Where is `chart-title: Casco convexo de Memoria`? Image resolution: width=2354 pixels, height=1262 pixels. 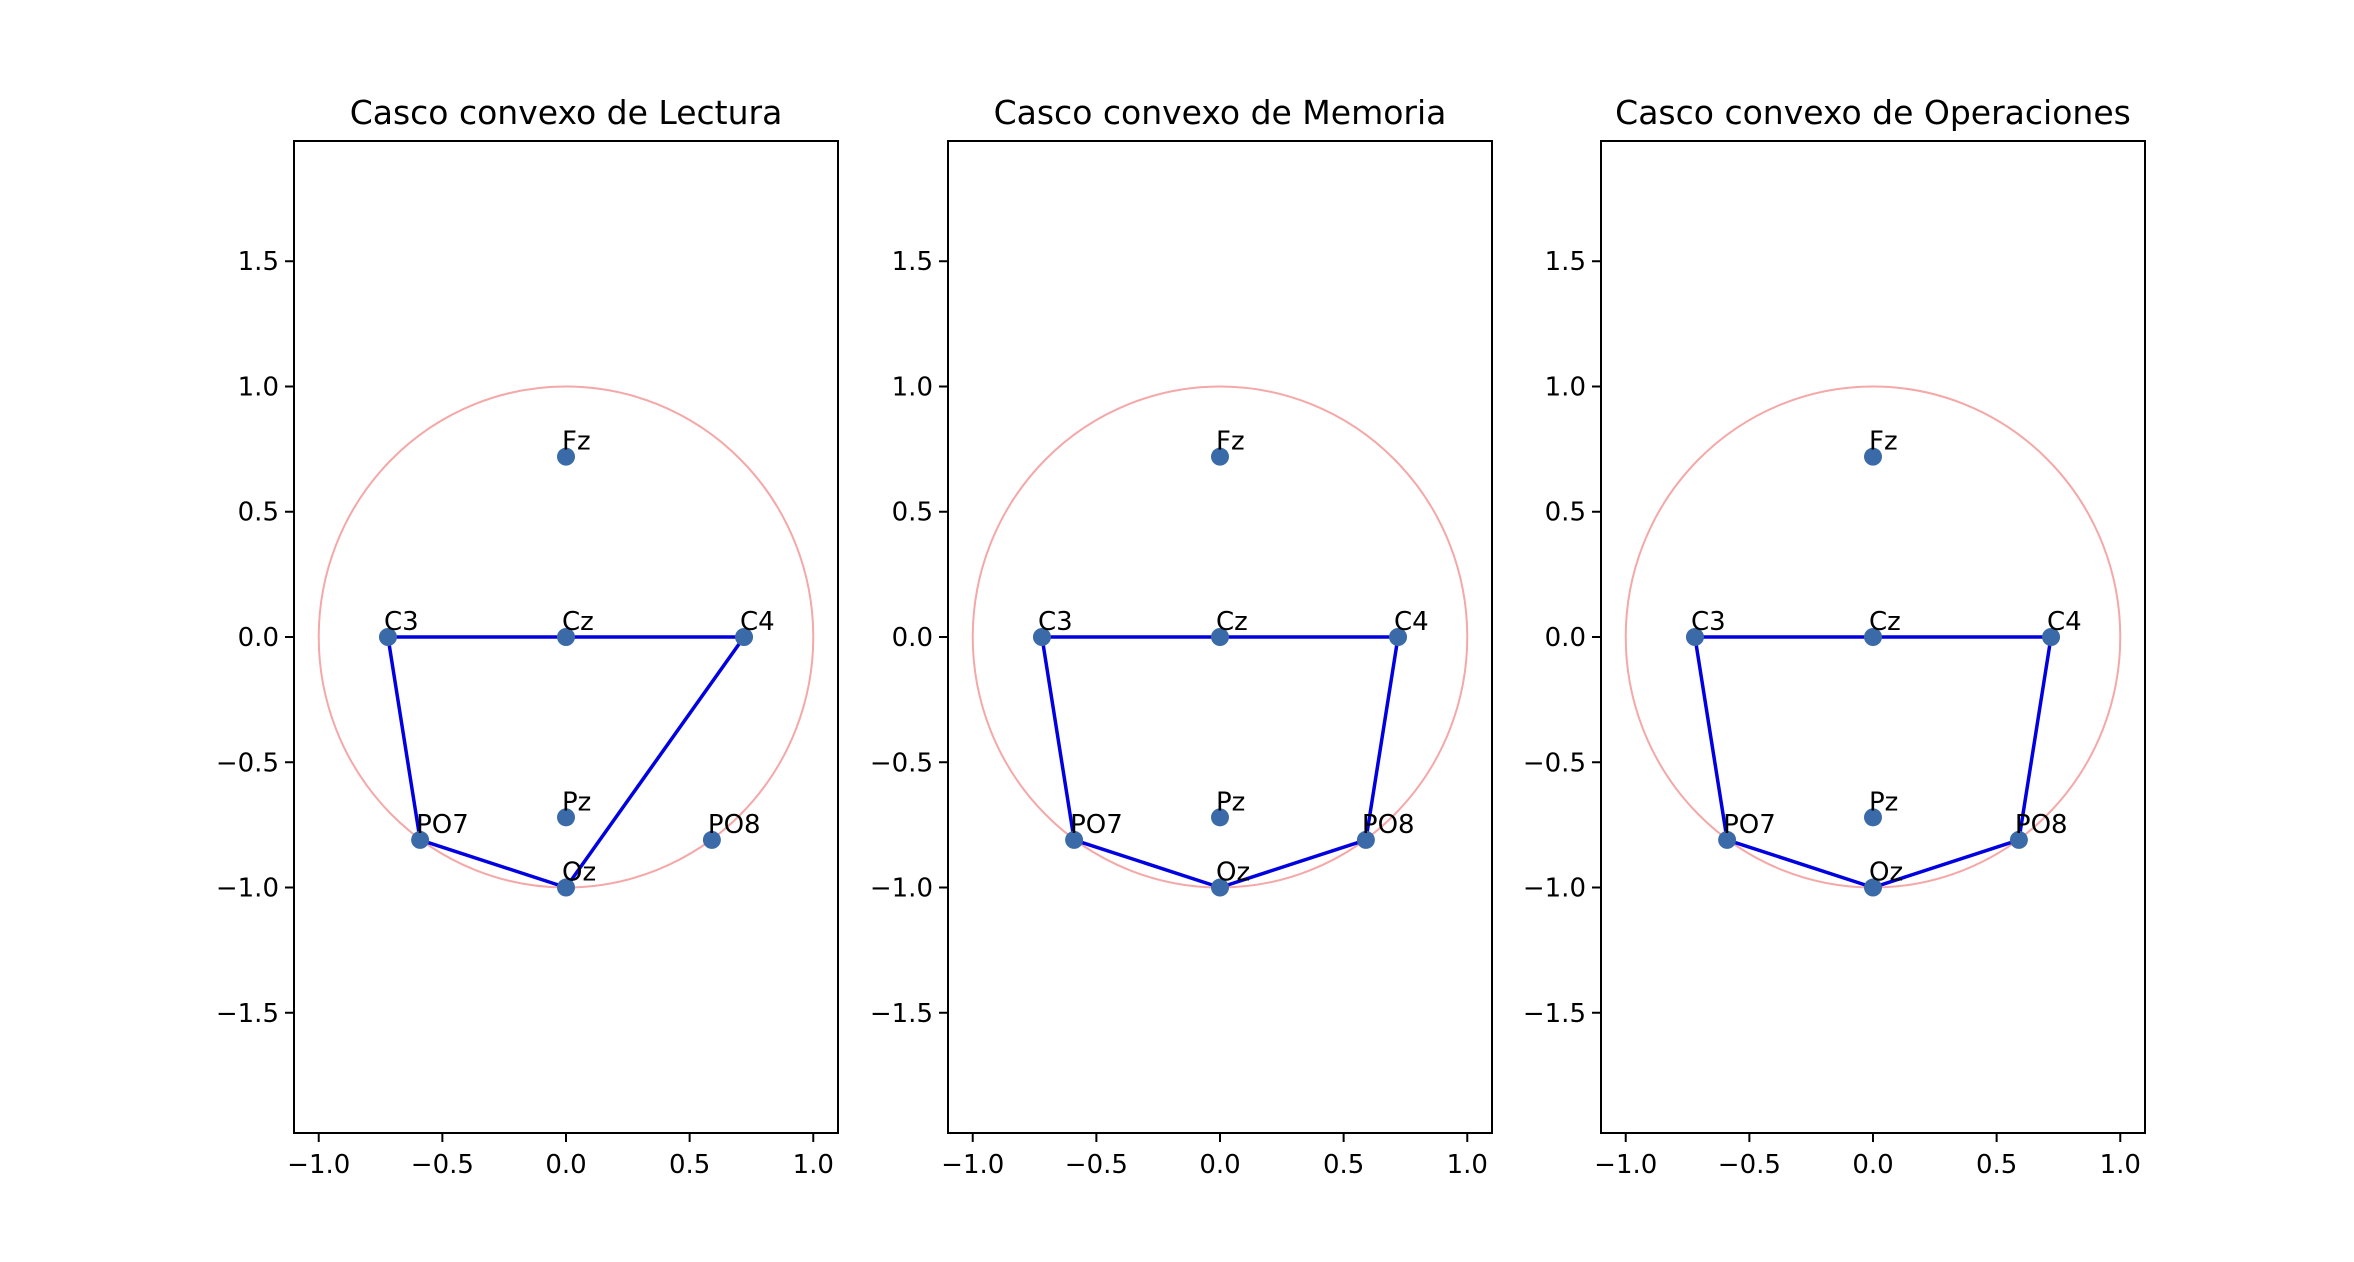 chart-title: Casco convexo de Memoria is located at coordinates (1220, 112).